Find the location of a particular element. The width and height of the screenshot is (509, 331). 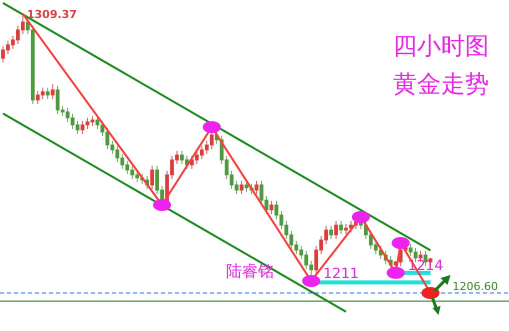

ref-line-label: 1206.60 is located at coordinates (475, 286).